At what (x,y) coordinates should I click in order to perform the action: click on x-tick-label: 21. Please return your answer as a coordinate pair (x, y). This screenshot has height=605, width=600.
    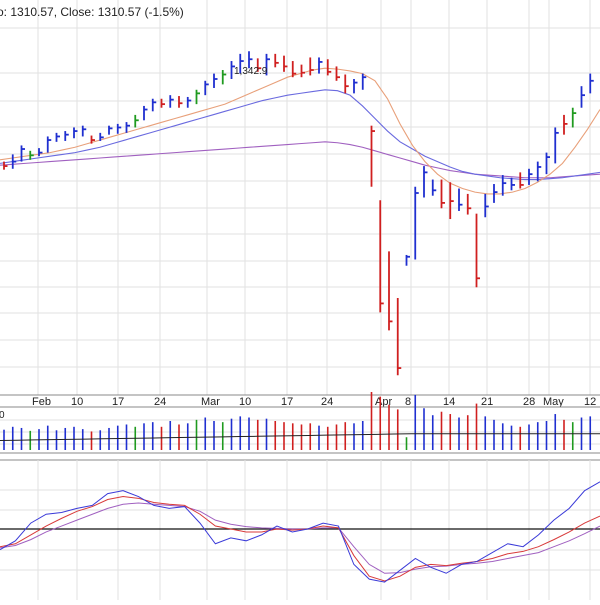
    Looking at the image, I should click on (487, 402).